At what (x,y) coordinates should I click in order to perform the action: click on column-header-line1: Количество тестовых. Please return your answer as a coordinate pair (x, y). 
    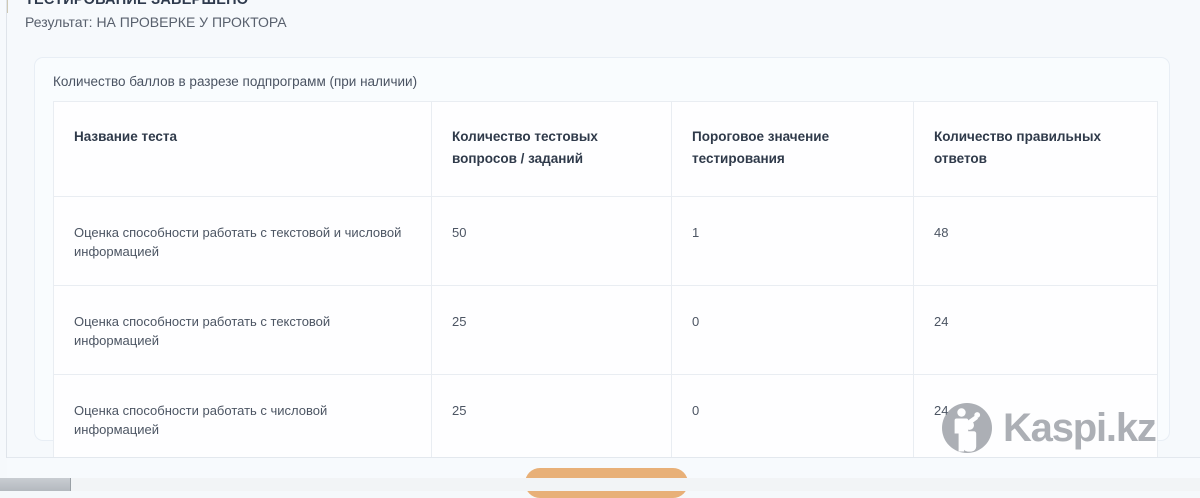
    Looking at the image, I should click on (525, 136).